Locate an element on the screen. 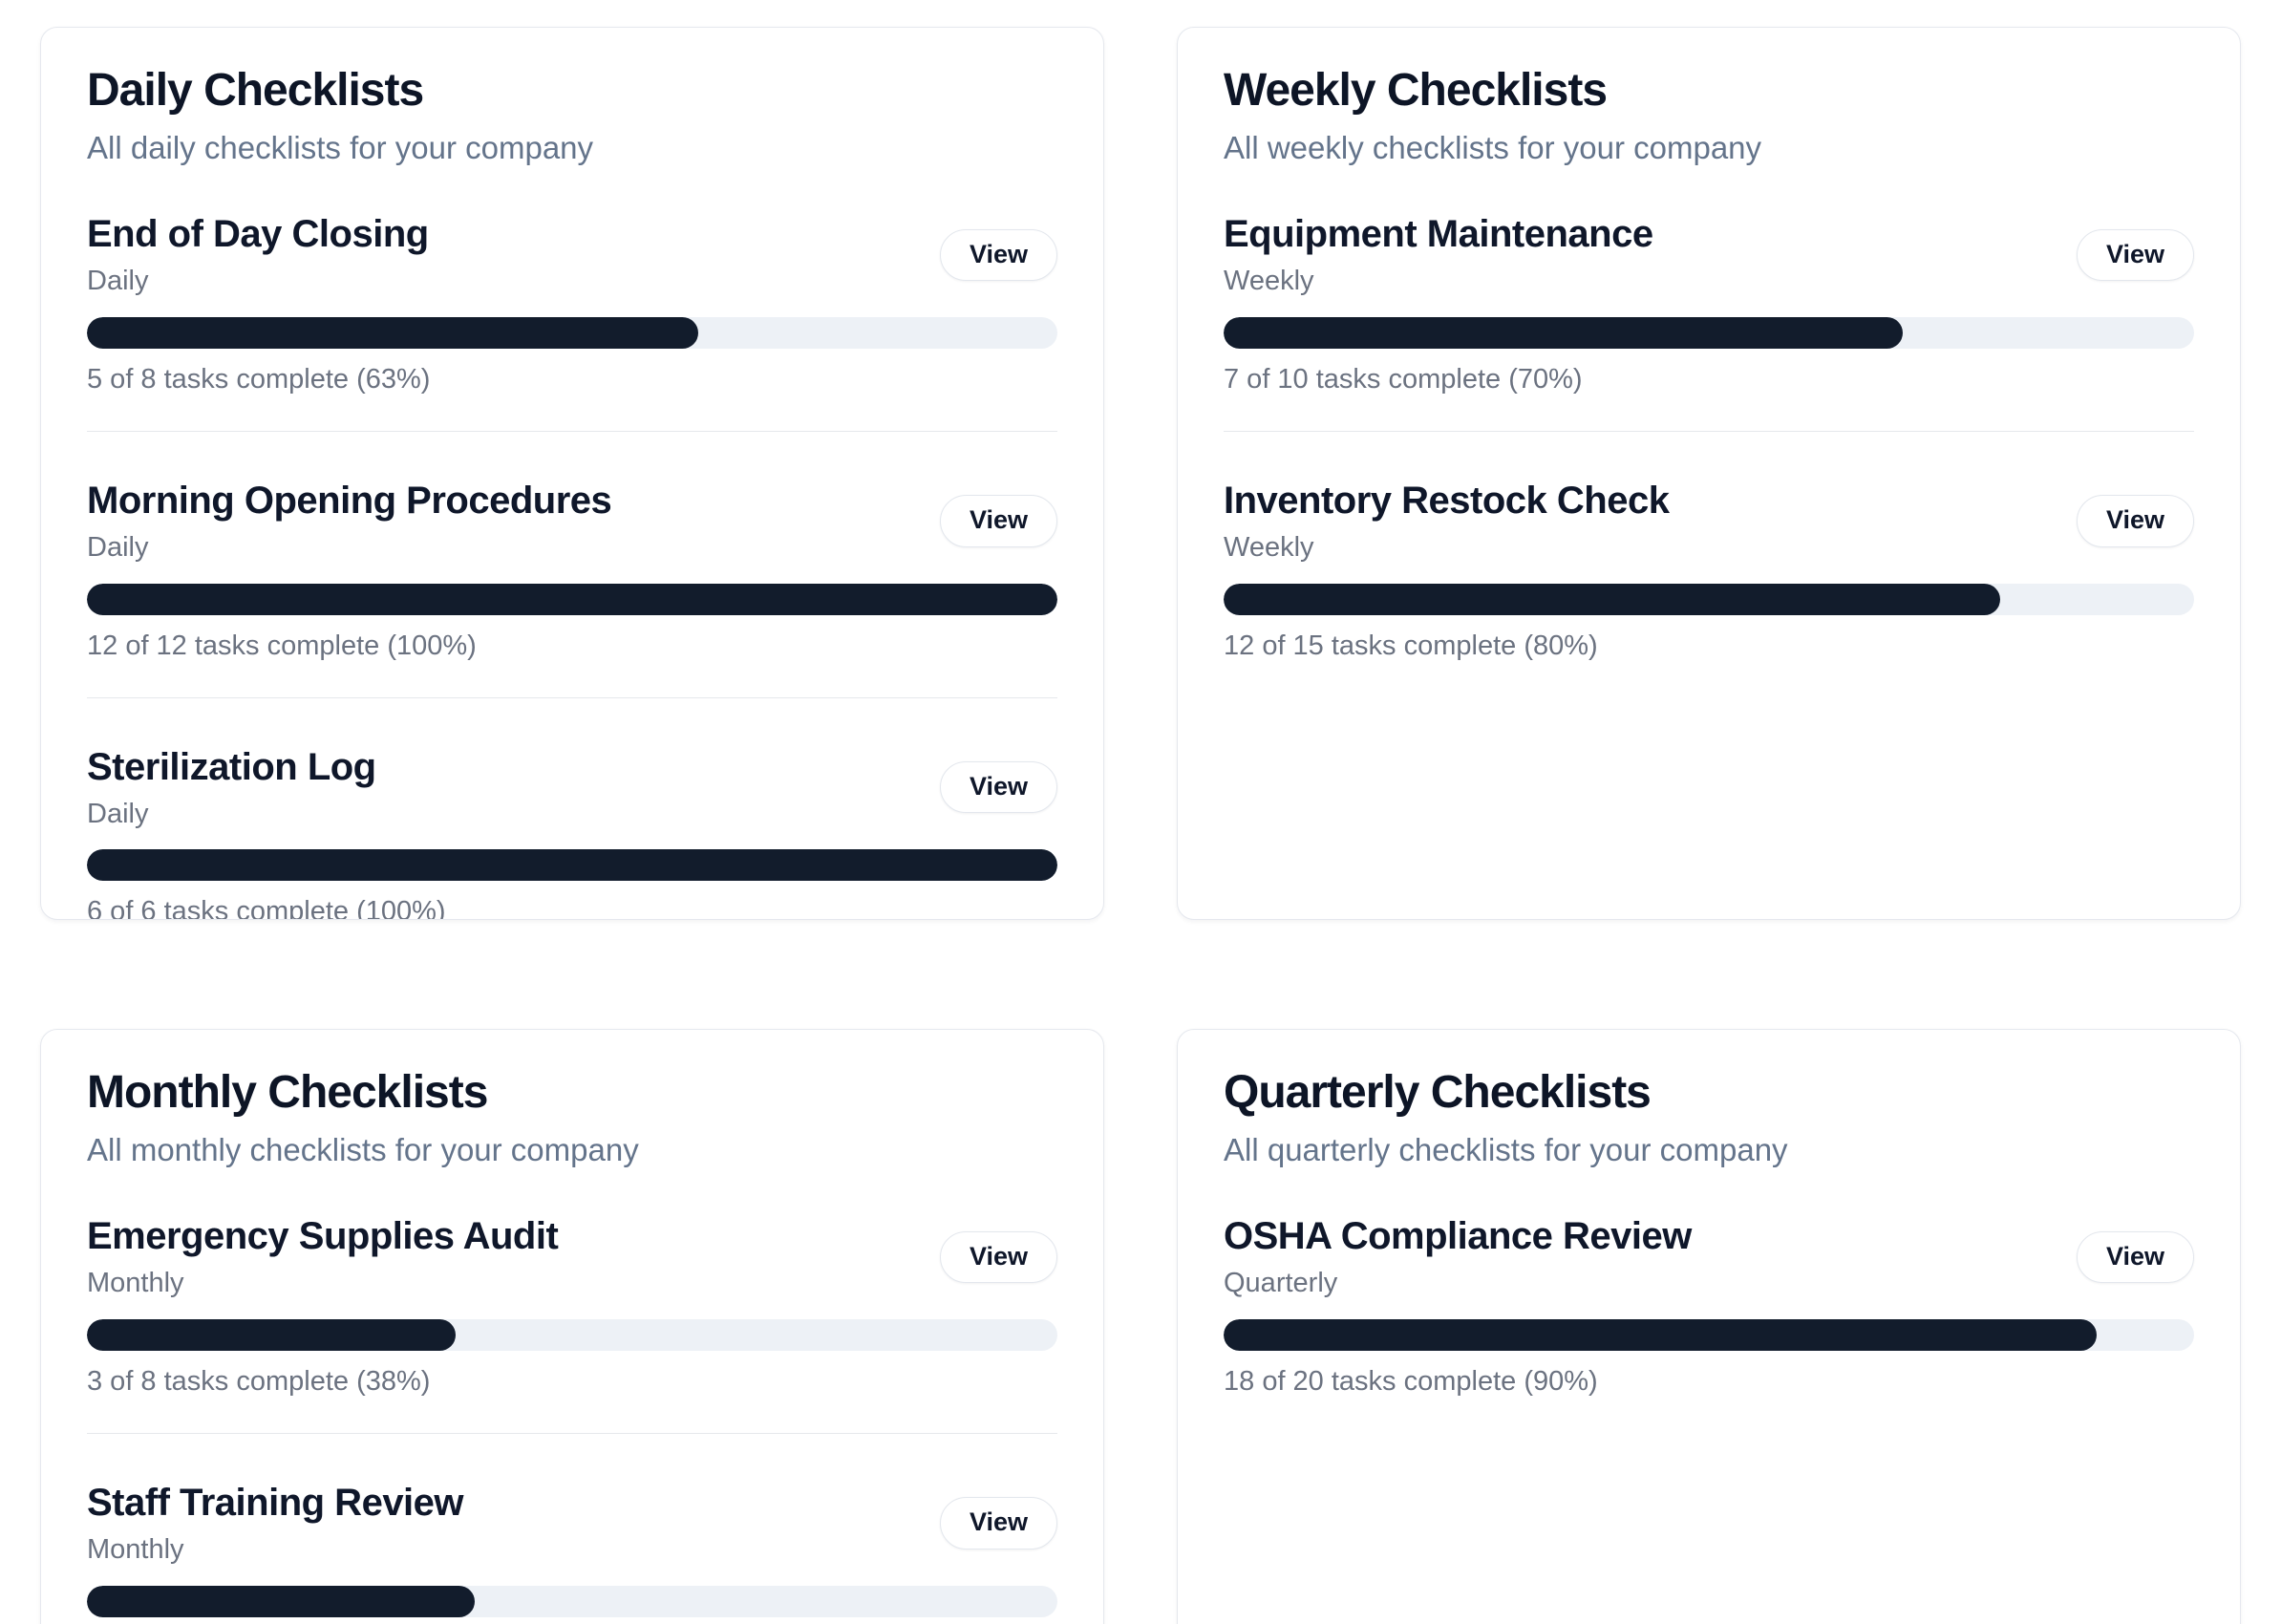  item-title: OSHA Compliance Review is located at coordinates (1458, 1237).